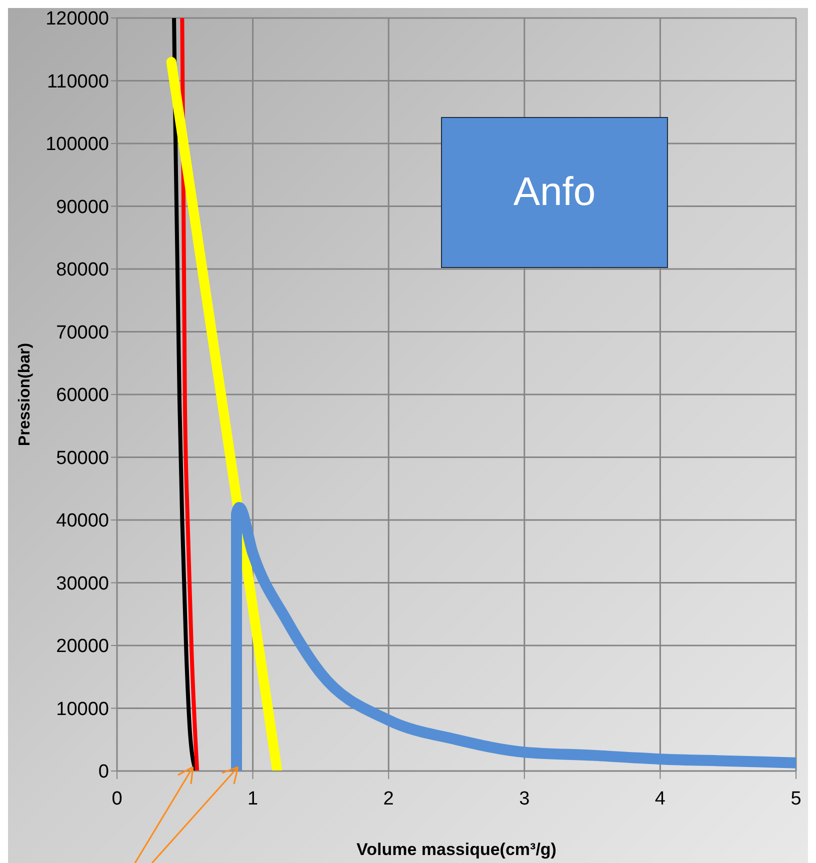 The height and width of the screenshot is (863, 816). What do you see at coordinates (253, 799) in the screenshot?
I see `x-tick-label: 1` at bounding box center [253, 799].